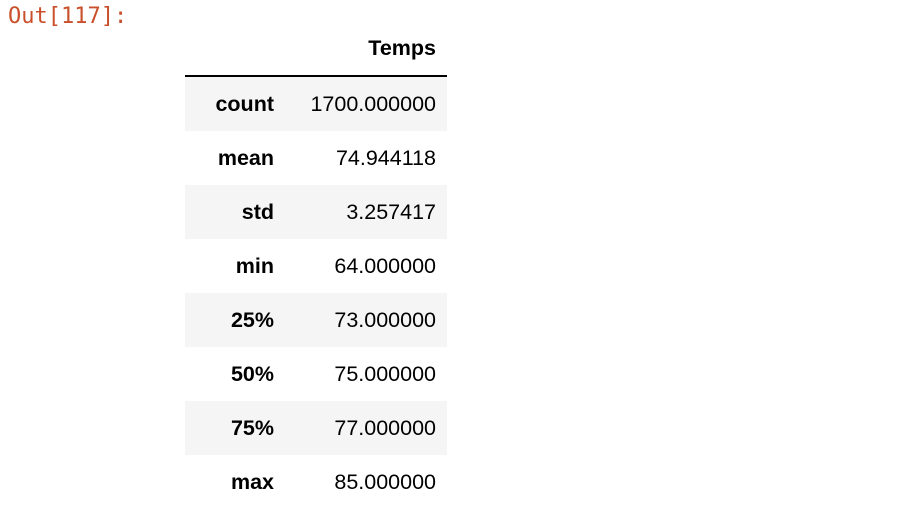 The image size is (904, 528). What do you see at coordinates (257, 211) in the screenshot?
I see `row-label: std` at bounding box center [257, 211].